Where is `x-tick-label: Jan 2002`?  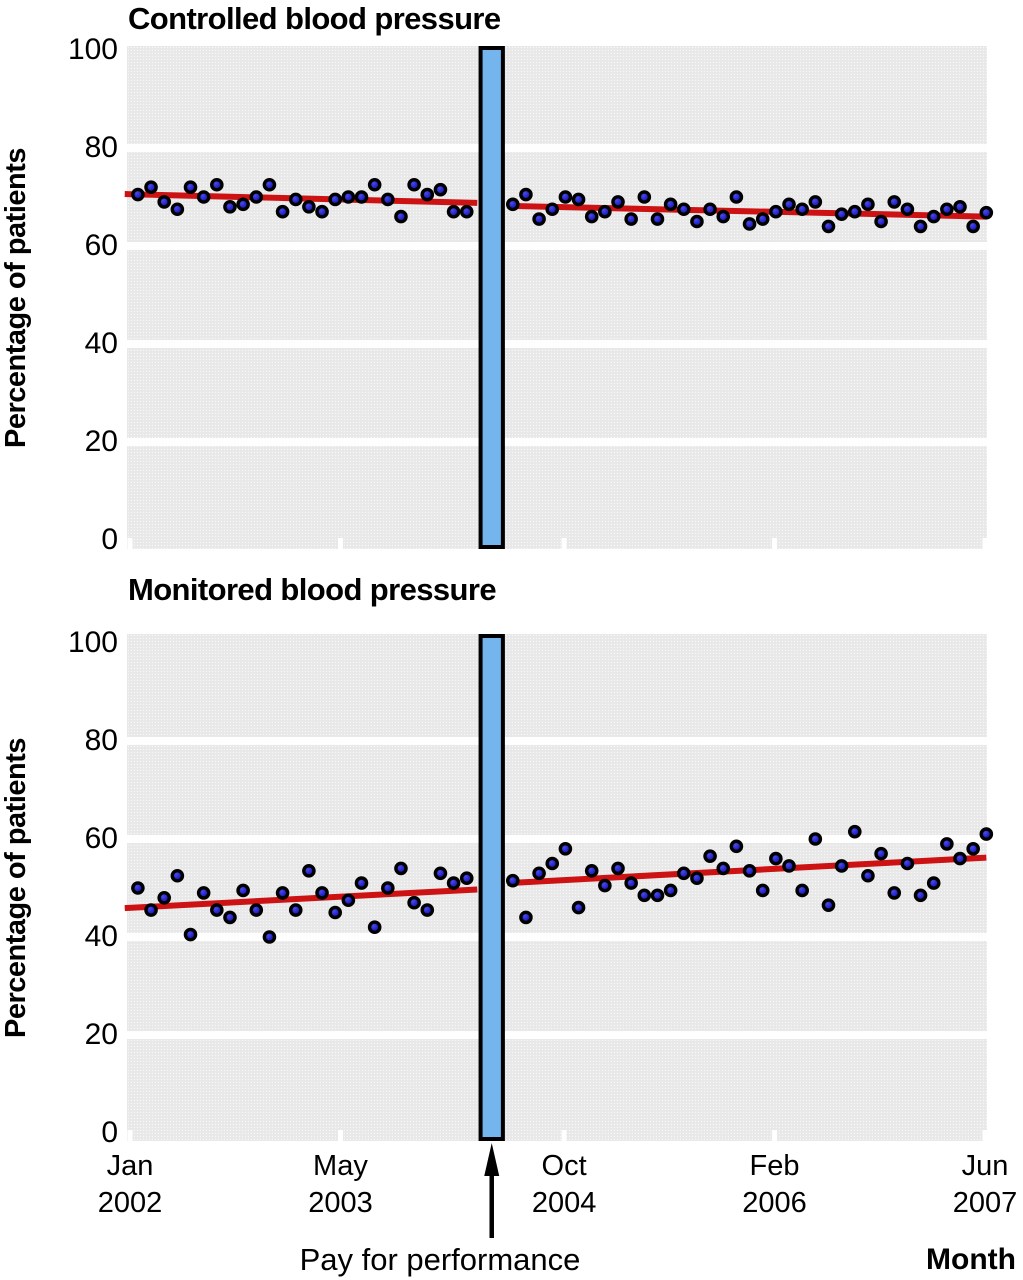 x-tick-label: Jan 2002 is located at coordinates (130, 1184).